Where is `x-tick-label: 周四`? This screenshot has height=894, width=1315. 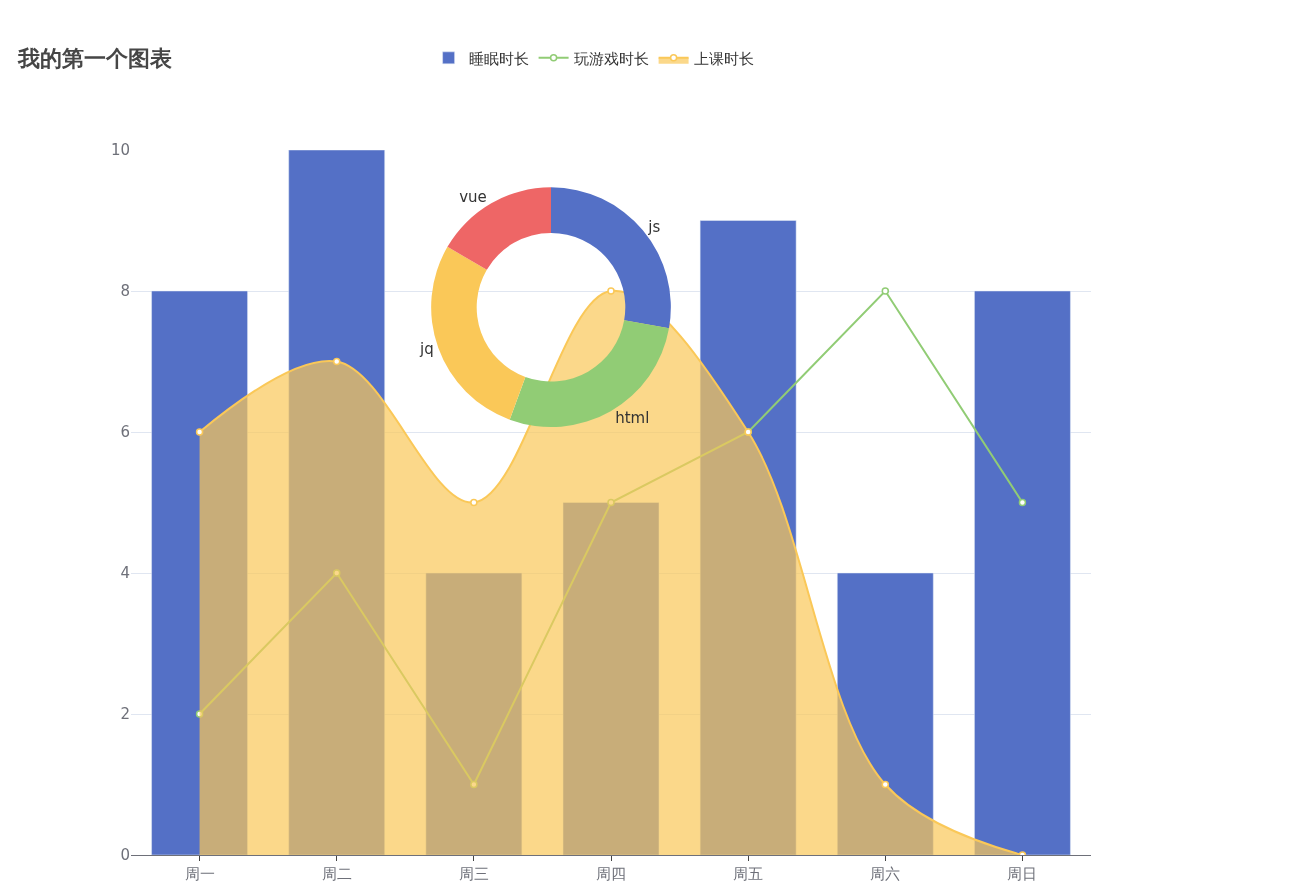 x-tick-label: 周四 is located at coordinates (611, 874).